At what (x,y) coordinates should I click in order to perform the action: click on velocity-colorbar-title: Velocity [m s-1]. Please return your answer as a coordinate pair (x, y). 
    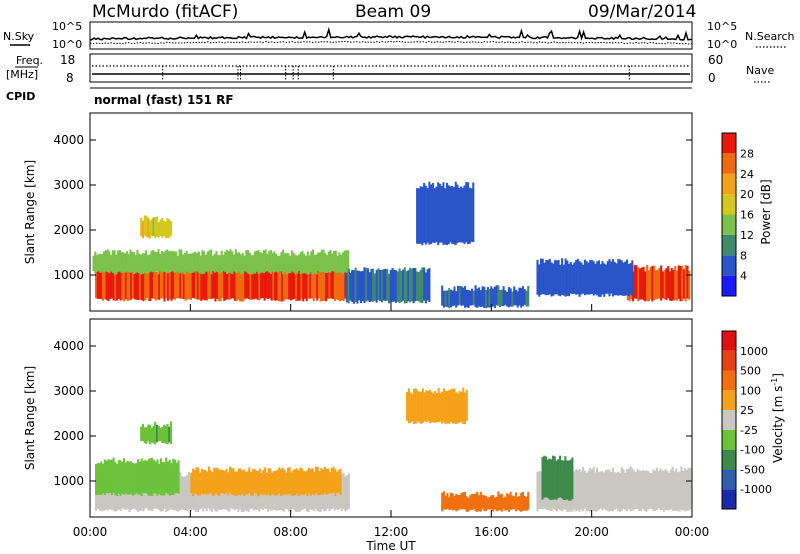
    Looking at the image, I should click on (777, 418).